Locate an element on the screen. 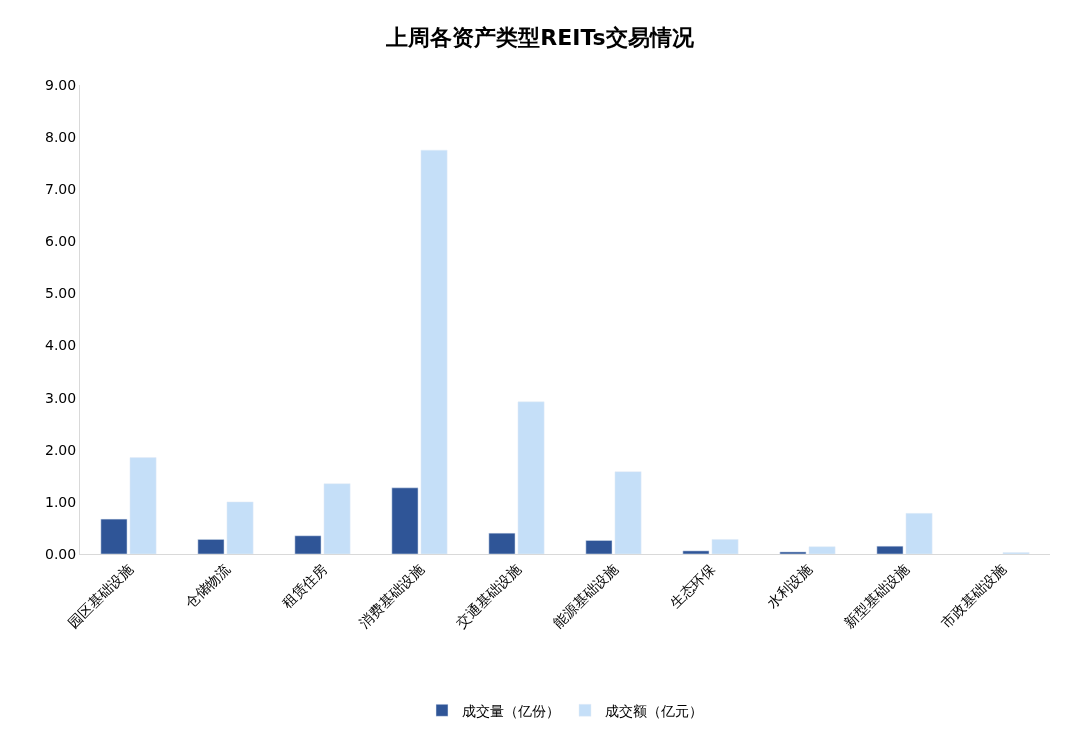 The width and height of the screenshot is (1080, 739). x-tick-label: 市政基础设施 is located at coordinates (973, 596).